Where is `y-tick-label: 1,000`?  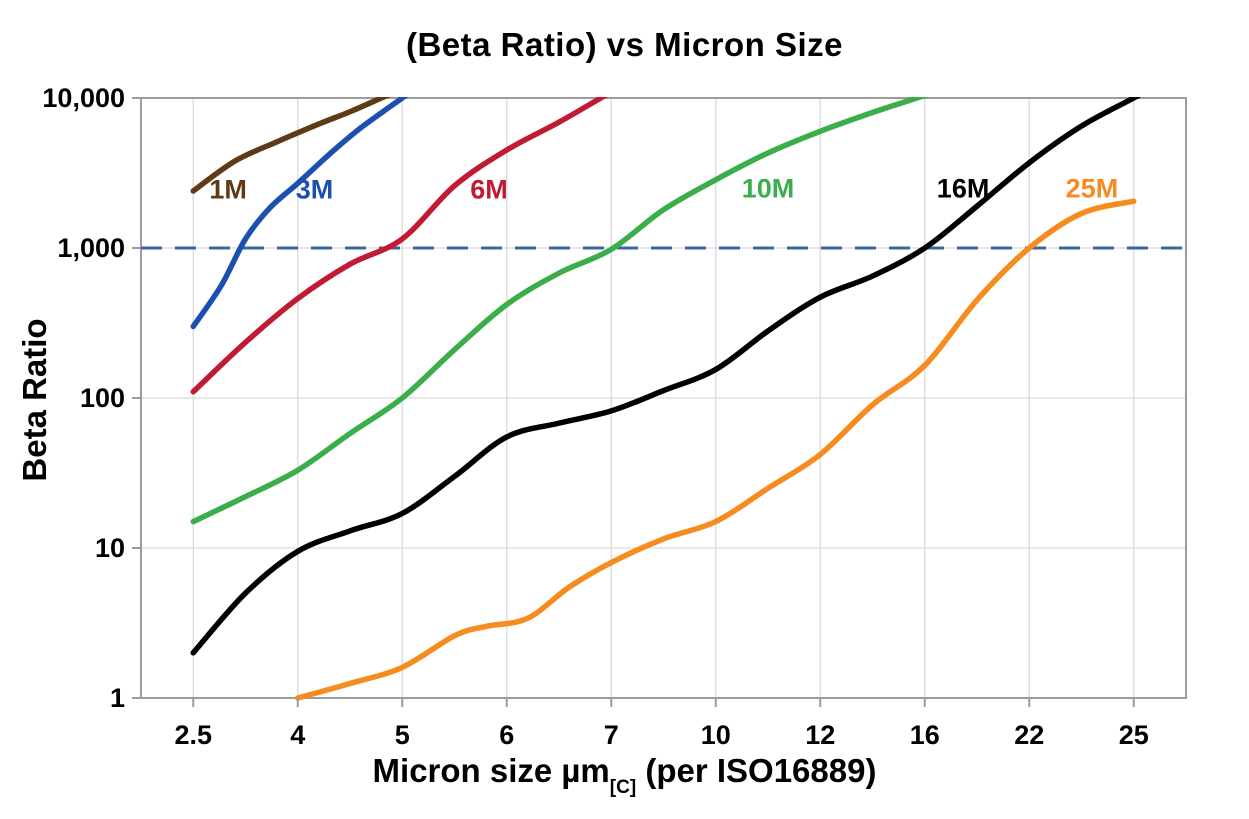 y-tick-label: 1,000 is located at coordinates (91, 248).